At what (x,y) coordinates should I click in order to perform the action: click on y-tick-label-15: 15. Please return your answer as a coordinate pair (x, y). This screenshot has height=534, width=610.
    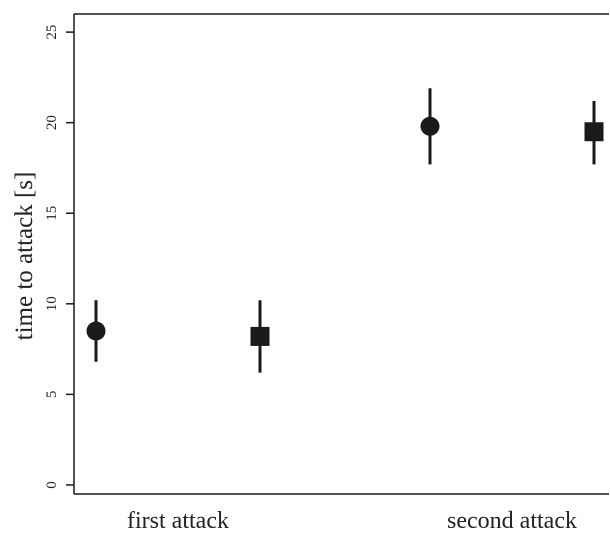
    Looking at the image, I should click on (52, 213).